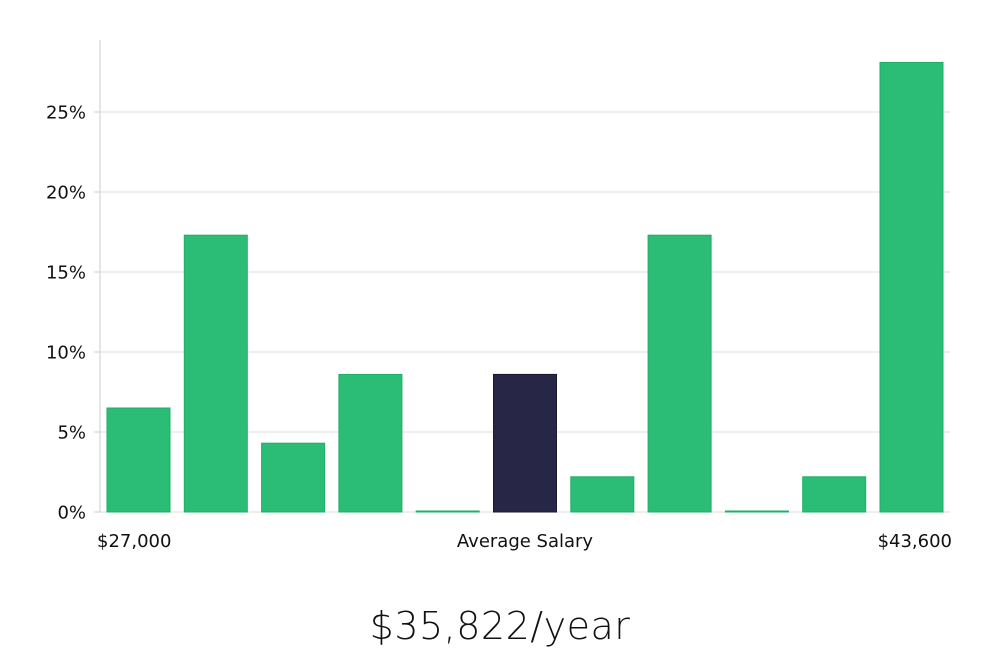 The height and width of the screenshot is (660, 1000). I want to click on y-tick-label: 10%, so click(66, 353).